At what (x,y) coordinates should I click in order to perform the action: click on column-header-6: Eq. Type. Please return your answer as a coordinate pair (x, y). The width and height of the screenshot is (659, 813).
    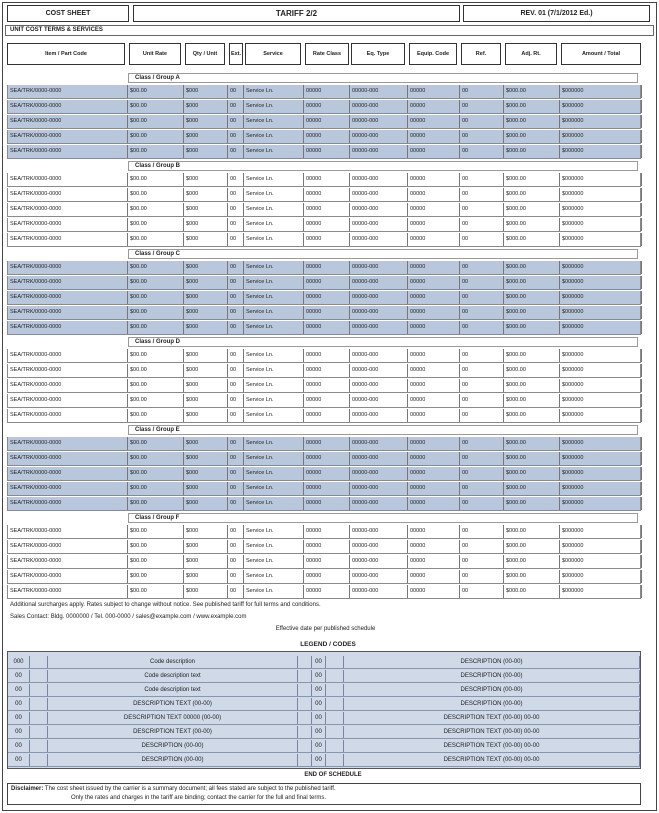
    Looking at the image, I should click on (378, 54).